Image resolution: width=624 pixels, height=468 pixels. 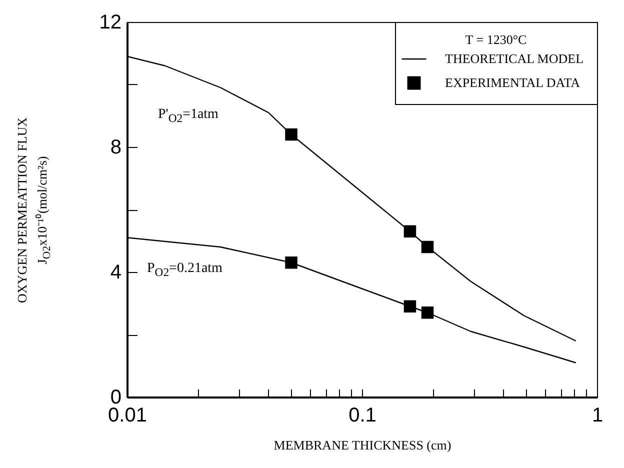 What do you see at coordinates (188, 116) in the screenshot?
I see `annotation: P'$_{O2}$=1atm` at bounding box center [188, 116].